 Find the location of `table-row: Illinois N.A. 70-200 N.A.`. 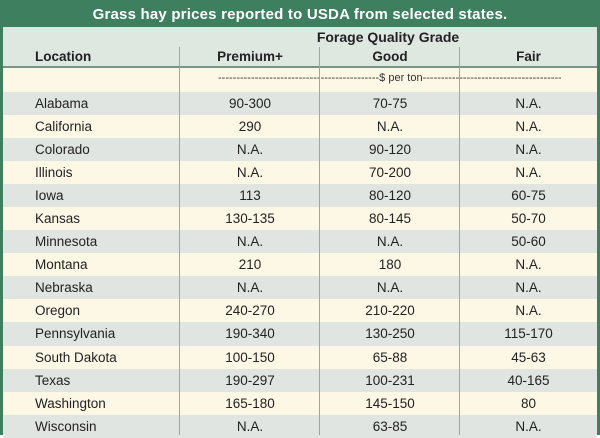

table-row: Illinois N.A. 70-200 N.A. is located at coordinates (300, 173).